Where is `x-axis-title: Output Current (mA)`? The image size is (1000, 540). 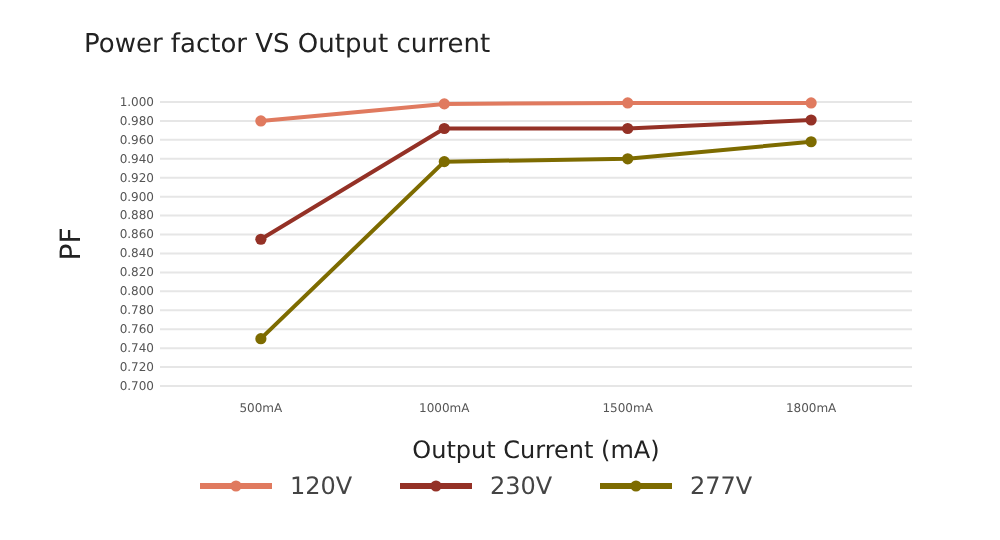 x-axis-title: Output Current (mA) is located at coordinates (536, 450).